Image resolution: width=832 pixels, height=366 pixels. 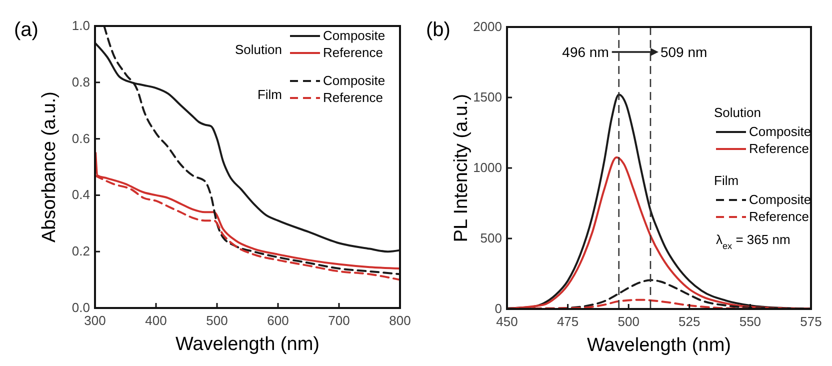 I want to click on ref-line-label: 509 nm, so click(x=684, y=52).